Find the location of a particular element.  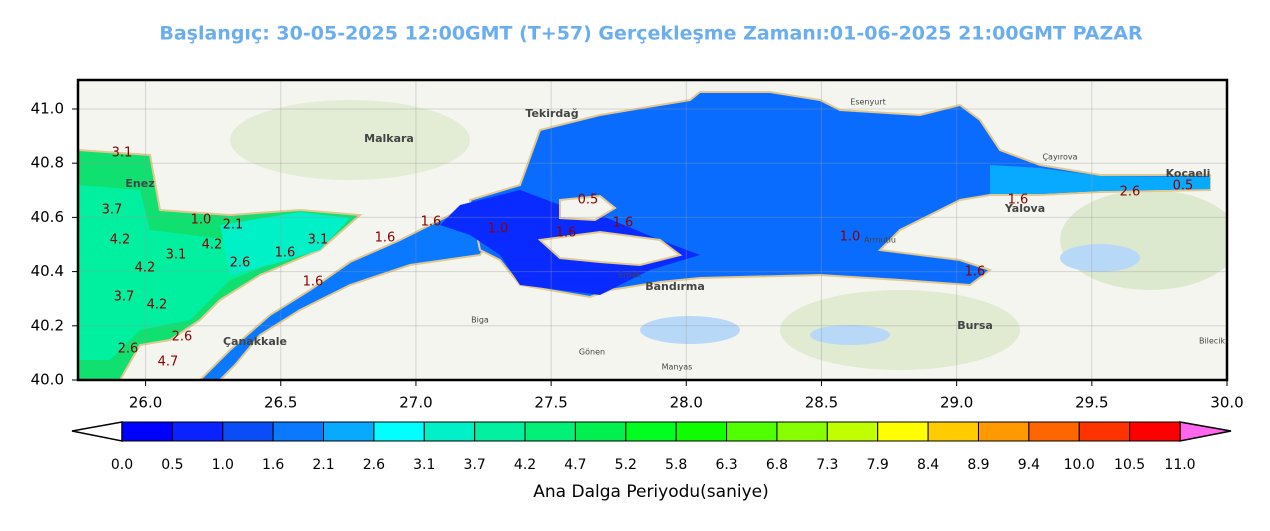

place-label: Çayırova is located at coordinates (1059, 157).